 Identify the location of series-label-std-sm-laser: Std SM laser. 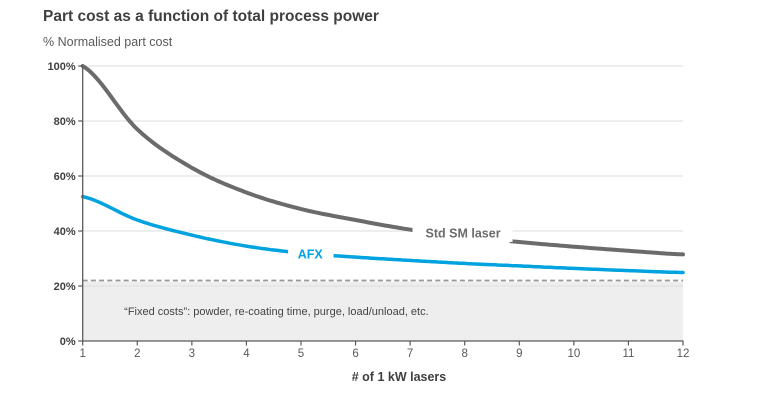
(463, 233).